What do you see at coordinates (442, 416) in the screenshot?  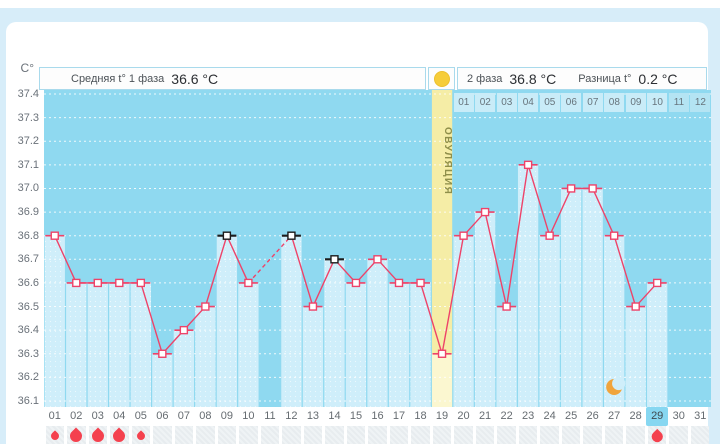 I see `day-label: 19` at bounding box center [442, 416].